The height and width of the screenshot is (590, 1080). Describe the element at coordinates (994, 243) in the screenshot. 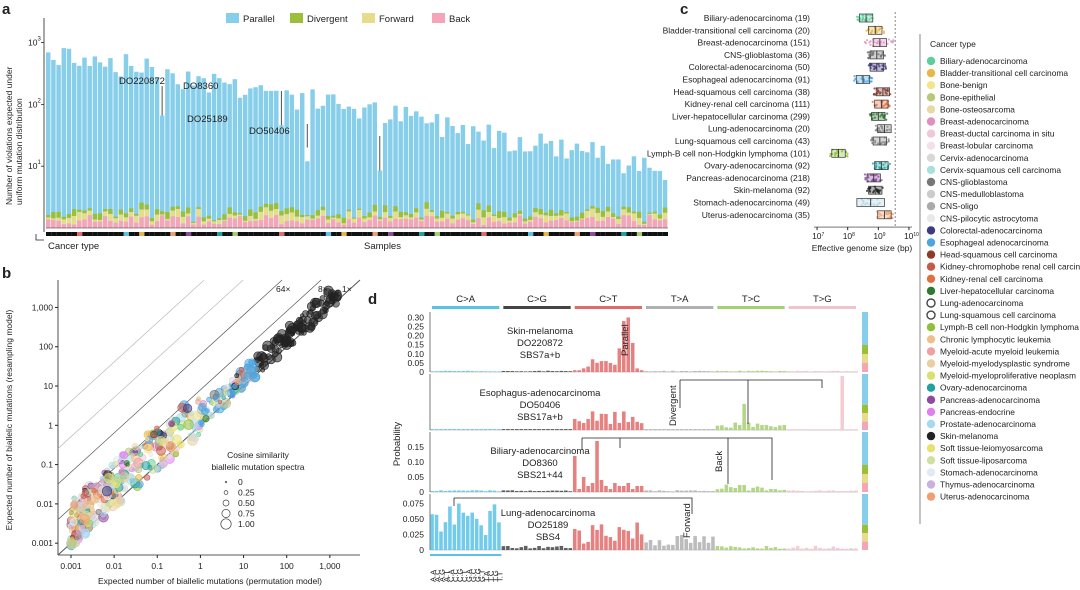

I see `c-legend-label: Esophageal adenocarcinoma` at that location.